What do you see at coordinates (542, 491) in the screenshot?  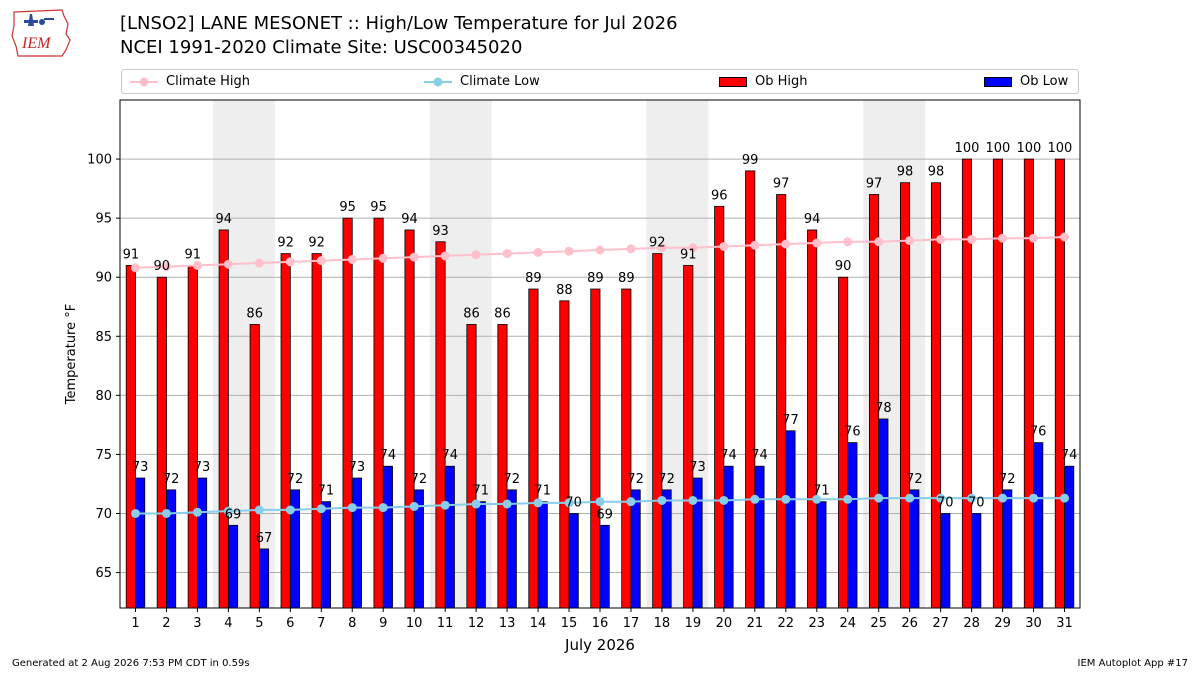 I see `ob-low-label-14: 71` at bounding box center [542, 491].